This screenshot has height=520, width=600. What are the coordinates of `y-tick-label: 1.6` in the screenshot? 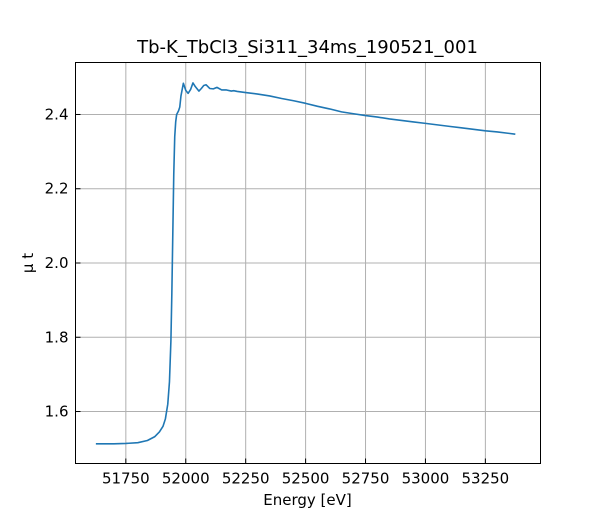 It's located at (57, 412).